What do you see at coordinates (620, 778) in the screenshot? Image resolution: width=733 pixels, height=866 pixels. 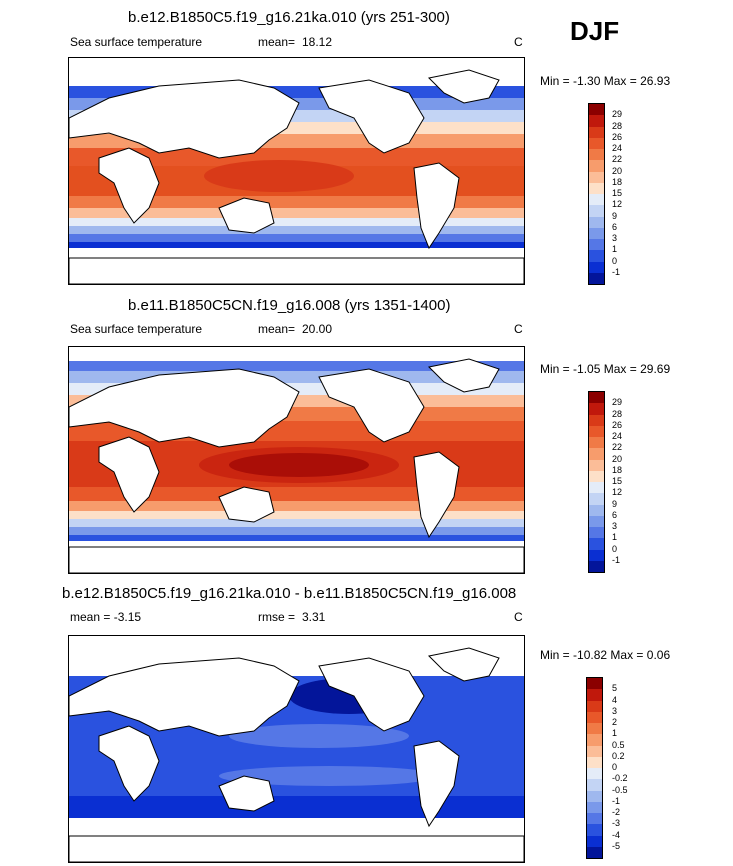 I see `colorbar-tick-label: -0.2` at bounding box center [620, 778].